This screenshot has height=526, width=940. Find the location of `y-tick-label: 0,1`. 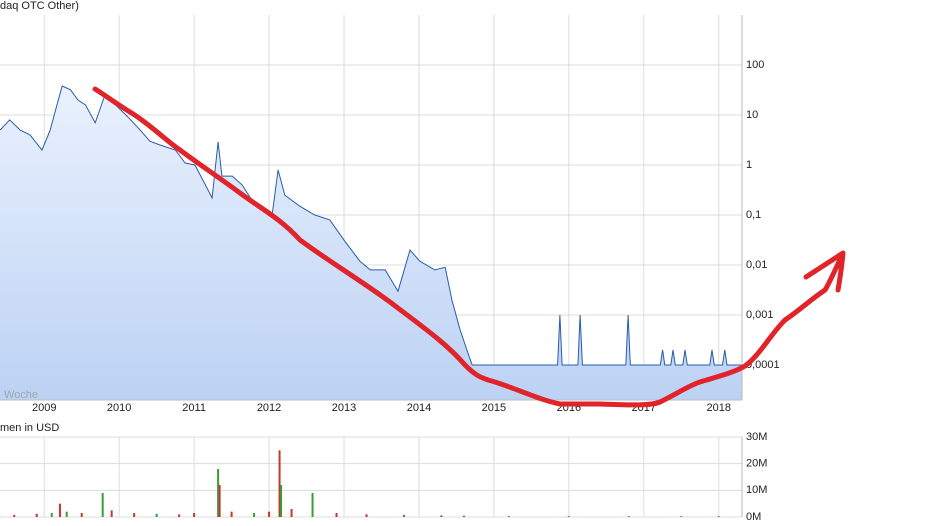

y-tick-label: 0,1 is located at coordinates (753, 215).